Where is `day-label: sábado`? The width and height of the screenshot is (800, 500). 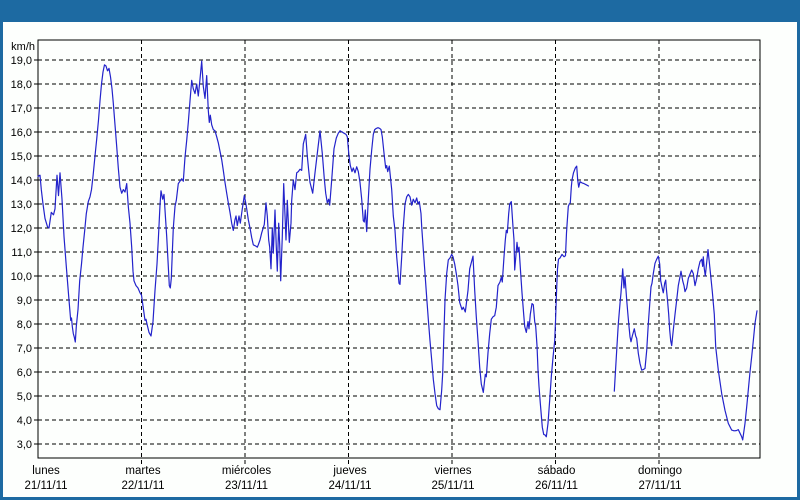
day-label: sábado is located at coordinates (557, 471).